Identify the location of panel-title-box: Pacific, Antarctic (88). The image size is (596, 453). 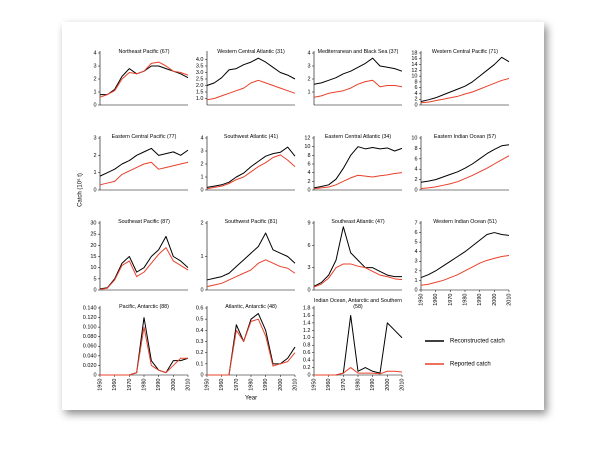
(144, 307).